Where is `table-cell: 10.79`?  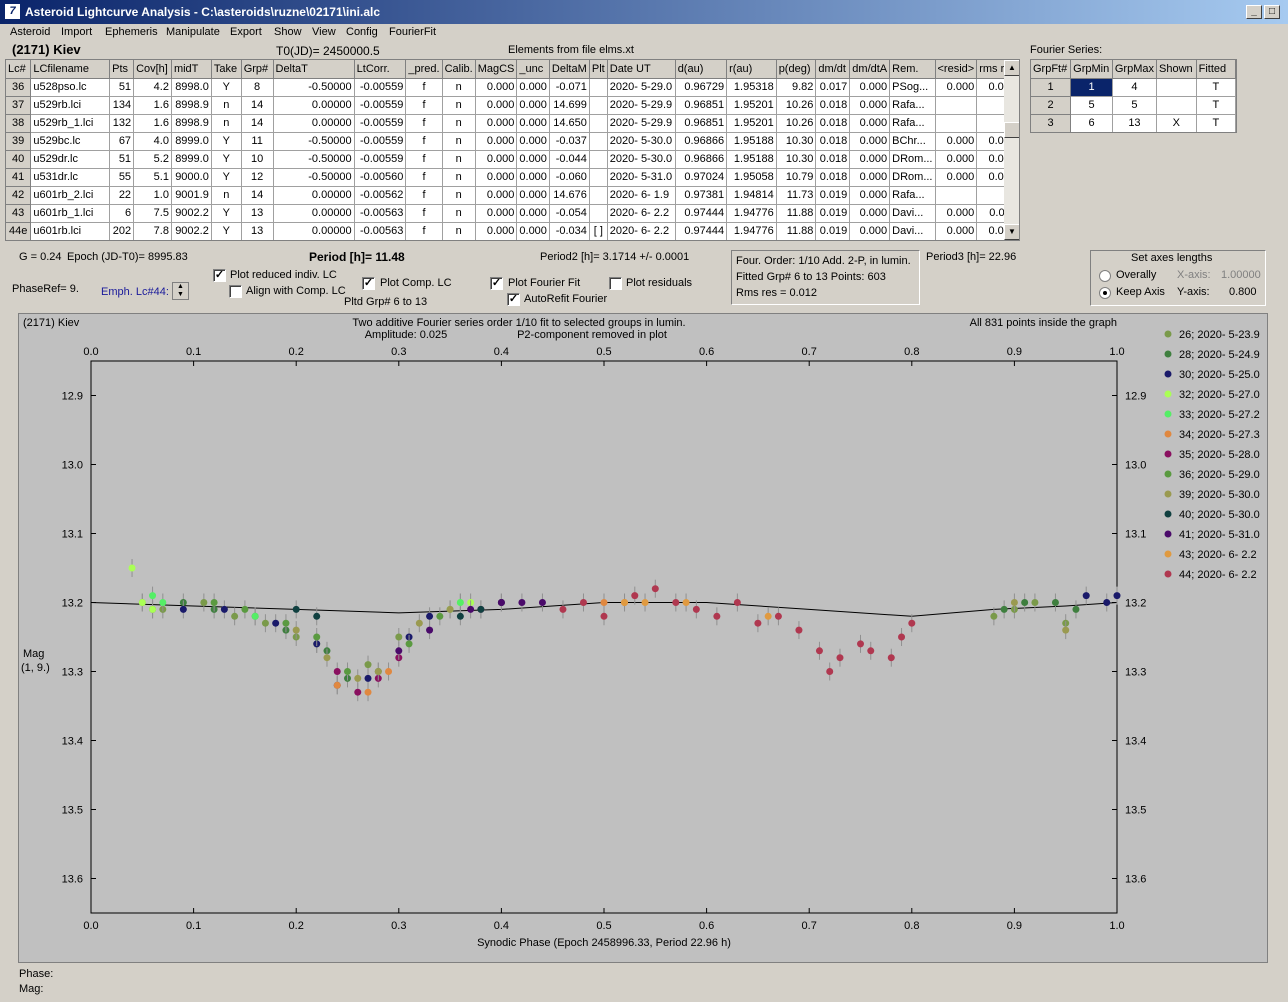
table-cell: 10.79 is located at coordinates (796, 177).